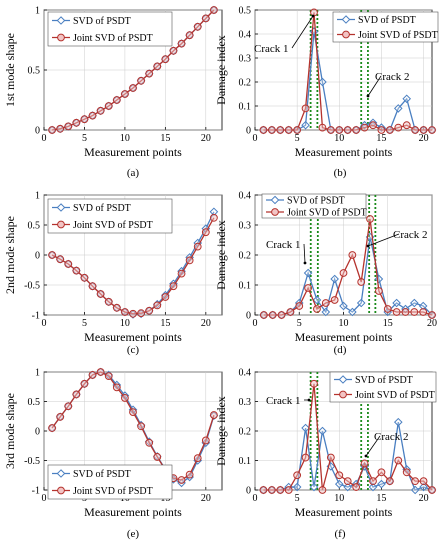 Image resolution: width=445 pixels, height=550 pixels. I want to click on y-tick-label: -0.5, so click(32, 286).